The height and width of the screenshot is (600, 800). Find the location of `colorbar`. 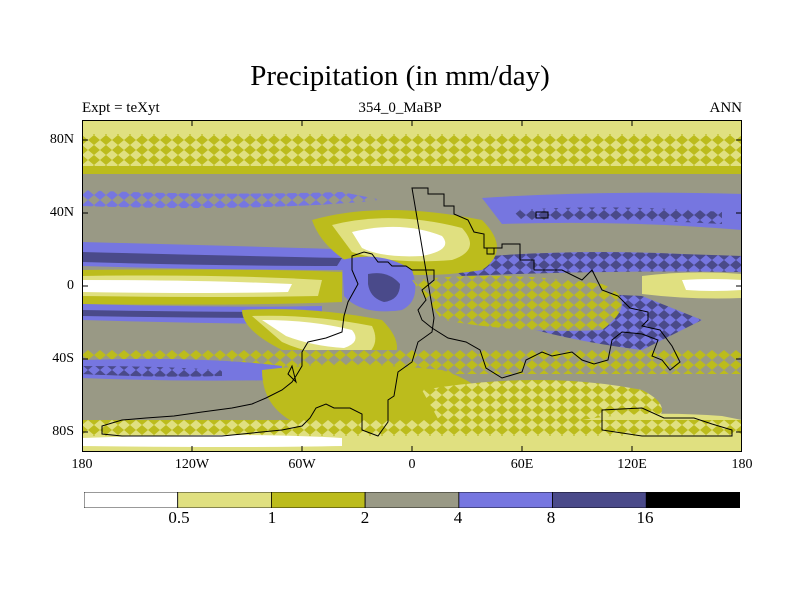

colorbar is located at coordinates (412, 500).